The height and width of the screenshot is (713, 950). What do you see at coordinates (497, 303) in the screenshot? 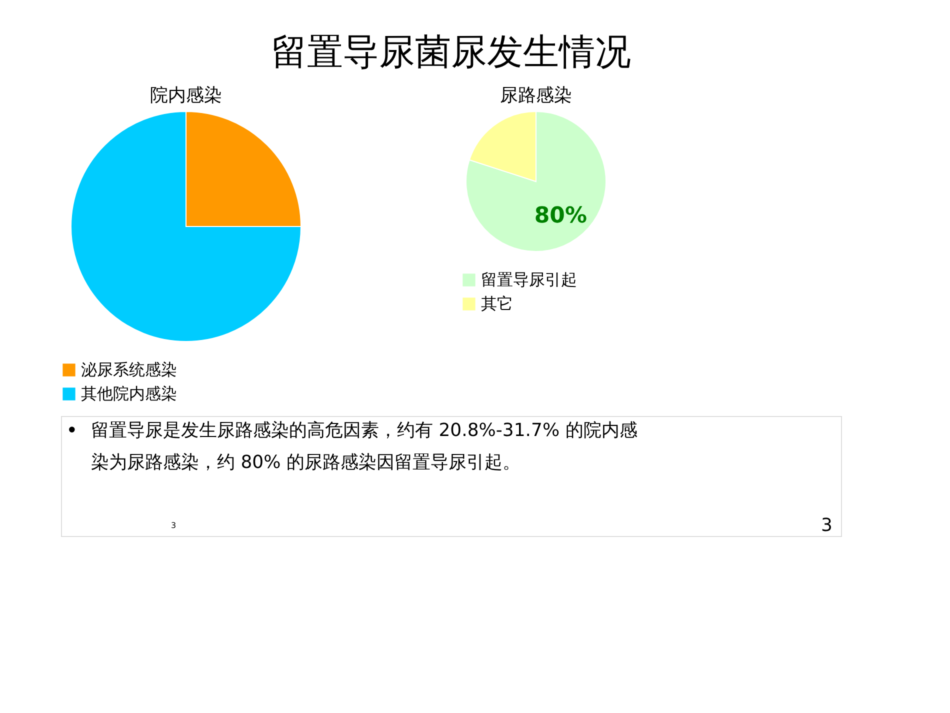
I see `legend-label: 其它` at bounding box center [497, 303].